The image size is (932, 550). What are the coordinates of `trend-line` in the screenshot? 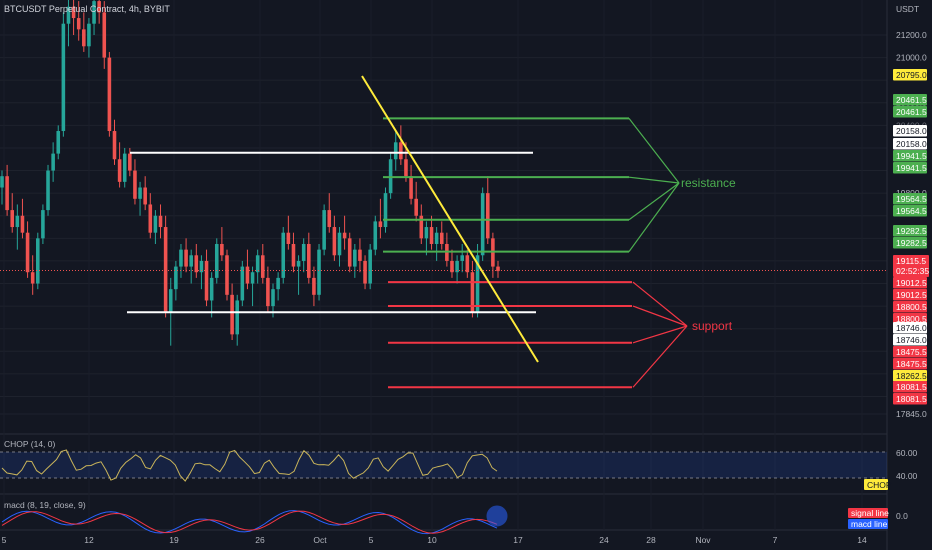 It's located at (450, 219).